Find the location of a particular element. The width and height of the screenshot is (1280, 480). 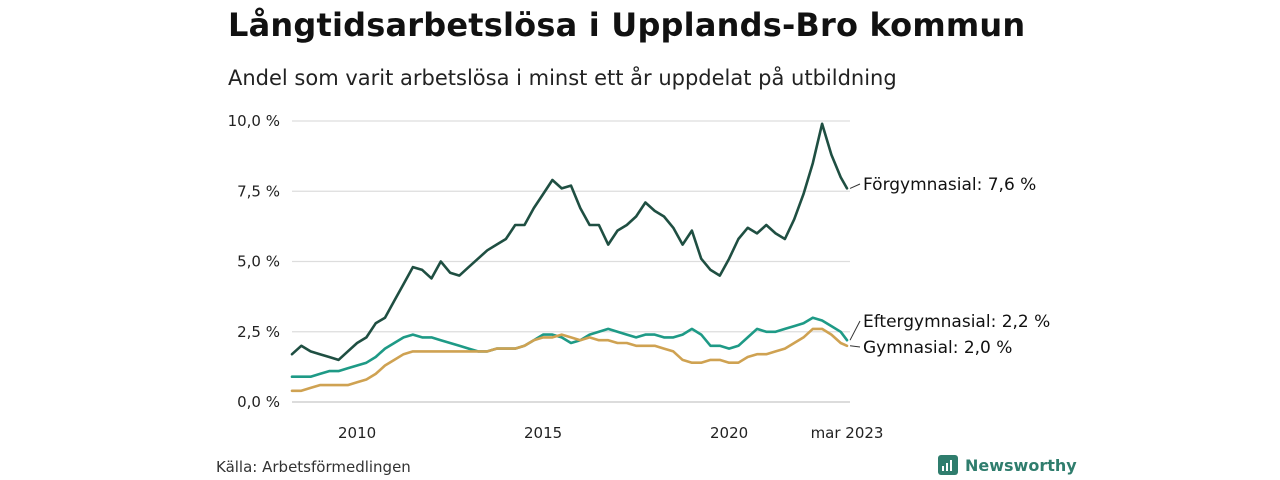

x-tick-label: 2010 is located at coordinates (357, 433).